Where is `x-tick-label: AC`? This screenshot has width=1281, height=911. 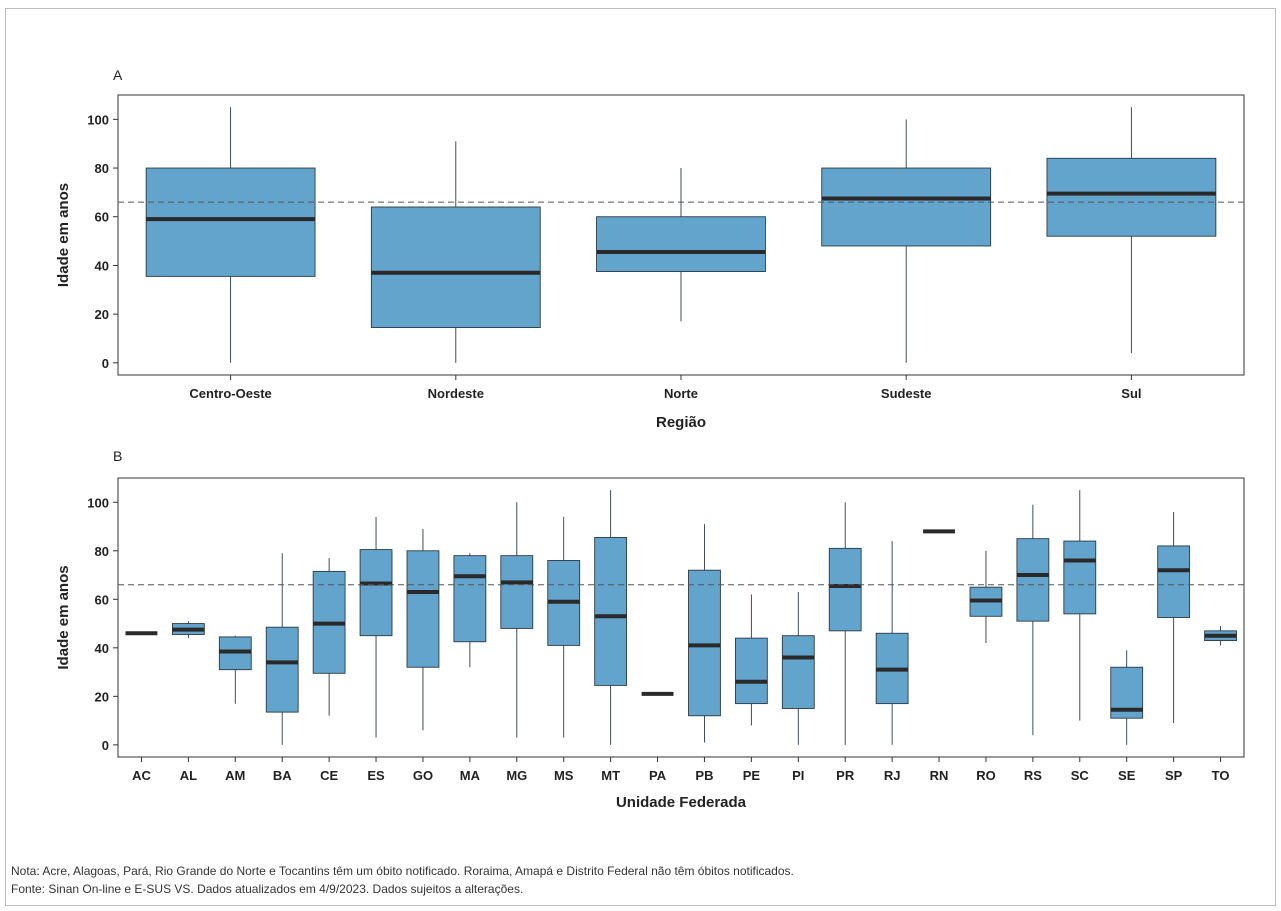 x-tick-label: AC is located at coordinates (141, 775).